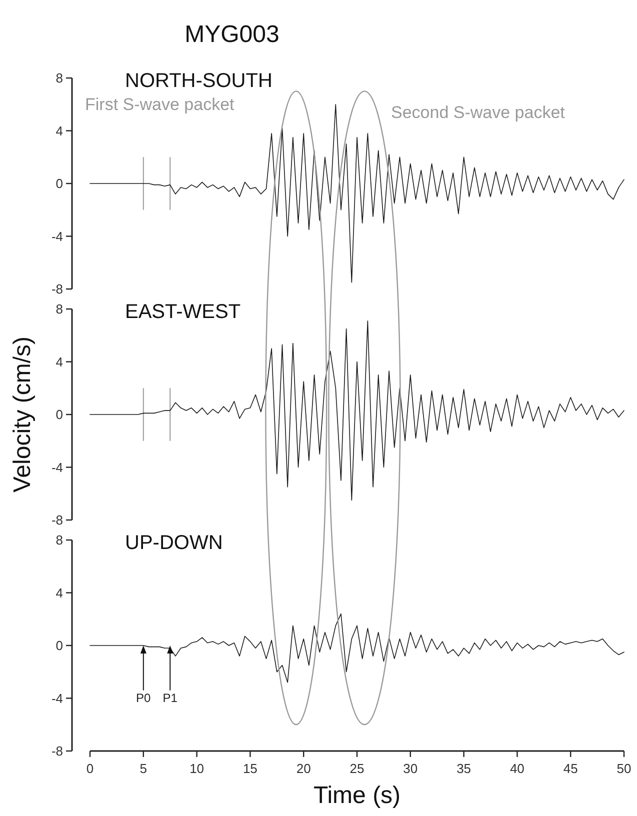 The height and width of the screenshot is (816, 637). What do you see at coordinates (22, 414) in the screenshot?
I see `y-axis-title: Velocity (cm/s)` at bounding box center [22, 414].